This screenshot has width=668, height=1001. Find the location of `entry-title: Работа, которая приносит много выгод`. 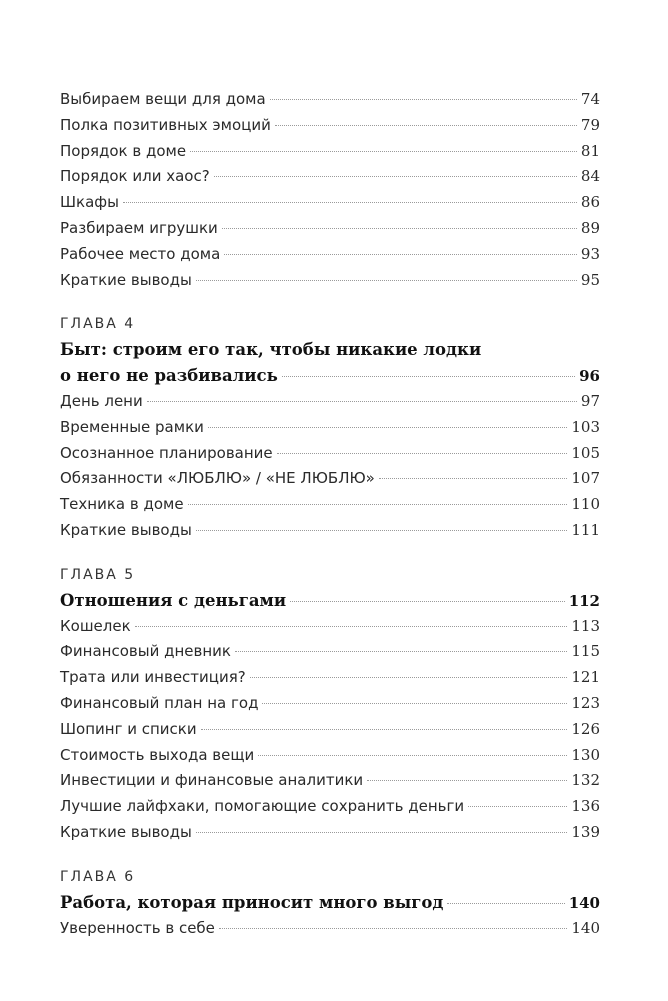

entry-title: Работа, которая приносит много выгод is located at coordinates (252, 902).